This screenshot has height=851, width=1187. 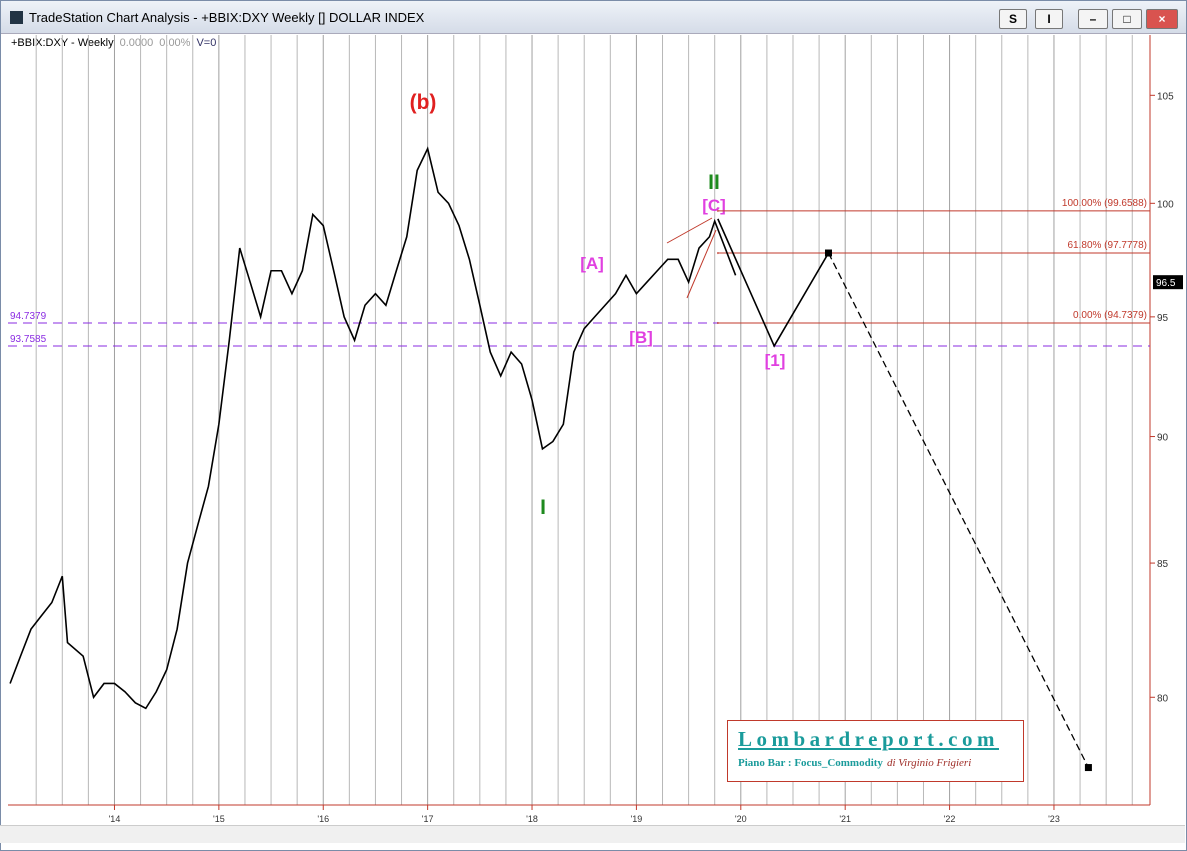 What do you see at coordinates (28, 316) in the screenshot?
I see `level-label: 94.7379` at bounding box center [28, 316].